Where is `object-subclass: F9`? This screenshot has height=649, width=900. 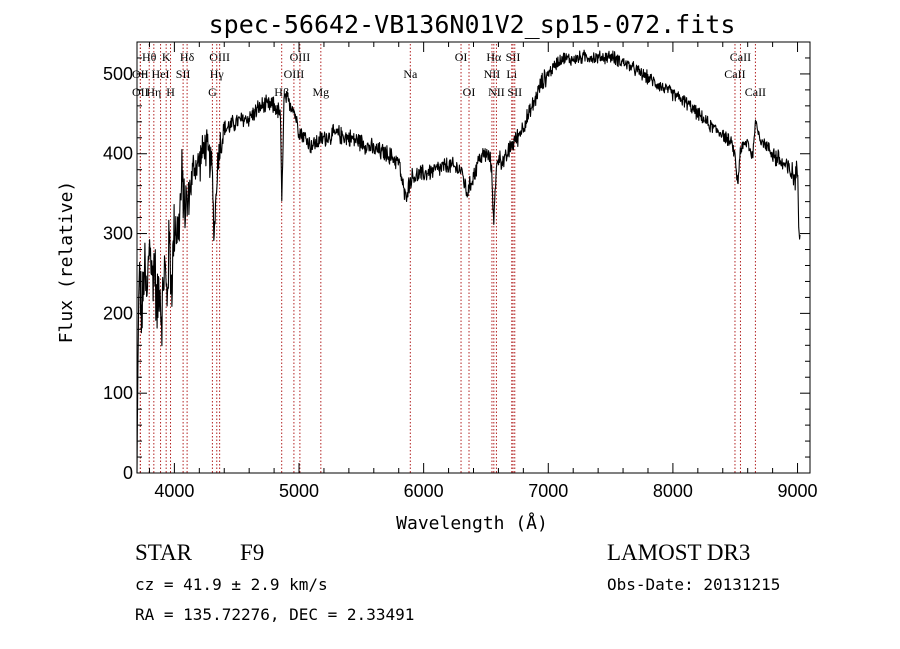
object-subclass: F9 is located at coordinates (252, 552).